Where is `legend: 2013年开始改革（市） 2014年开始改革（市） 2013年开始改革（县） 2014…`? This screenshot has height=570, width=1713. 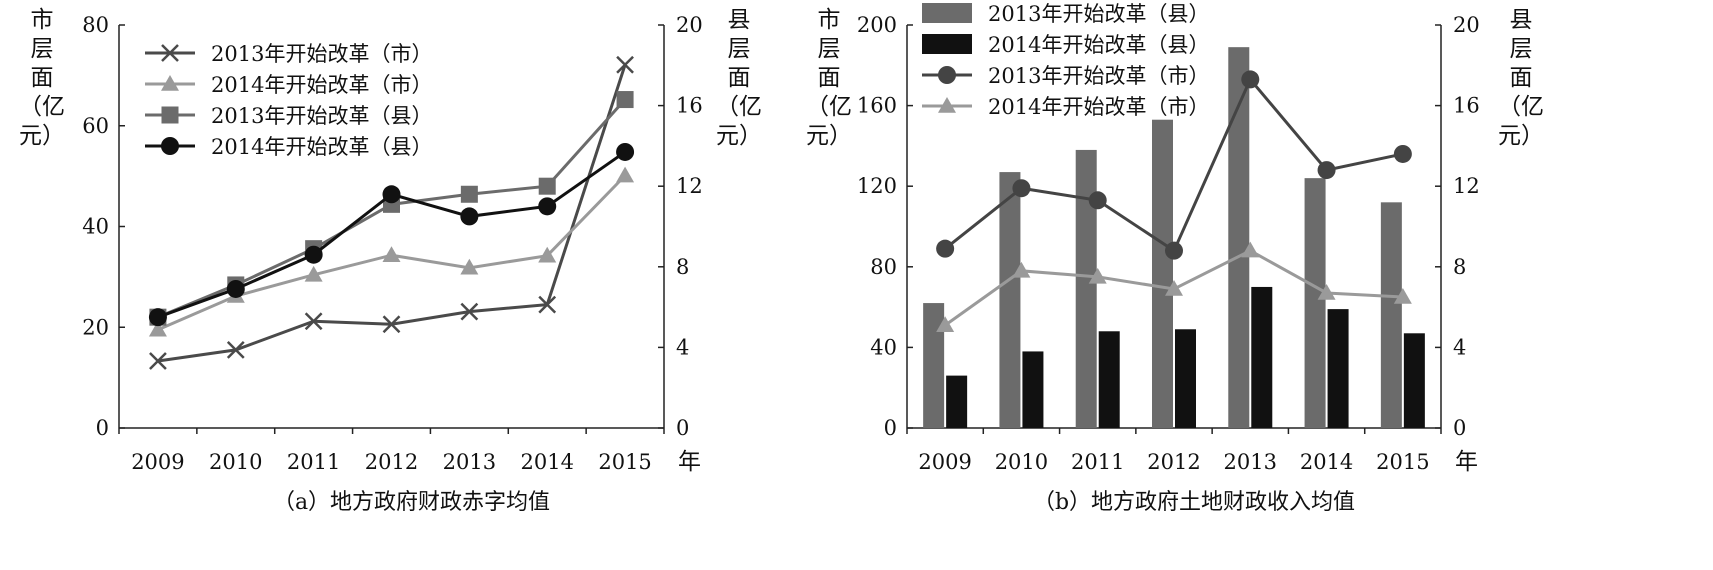
legend: 2013年开始改革（市） 2014年开始改革（市） 2013年开始改革（县） 2014… is located at coordinates (288, 100).